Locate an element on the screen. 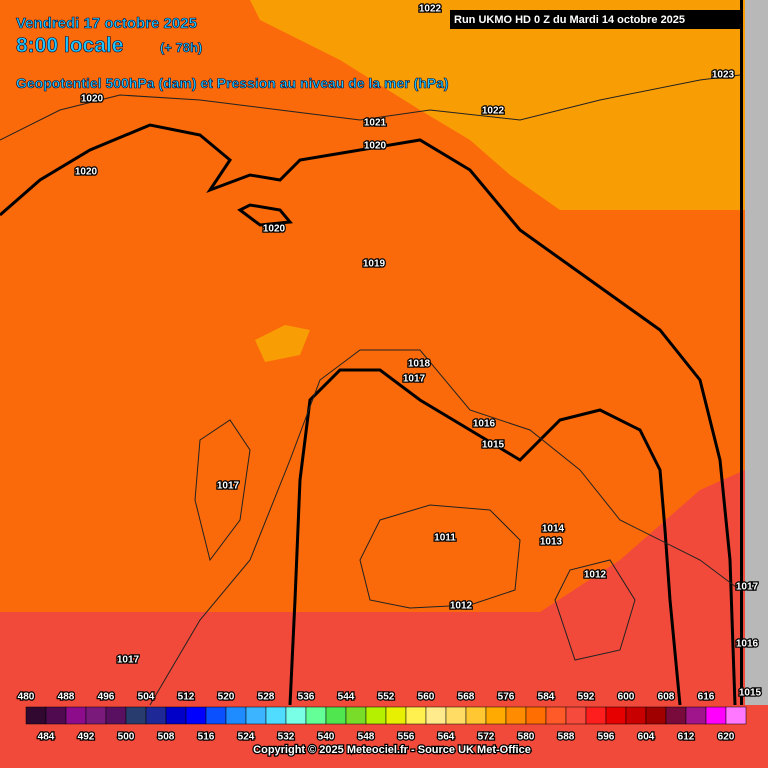 The height and width of the screenshot is (773, 768). colorbar-label: 568 is located at coordinates (466, 697).